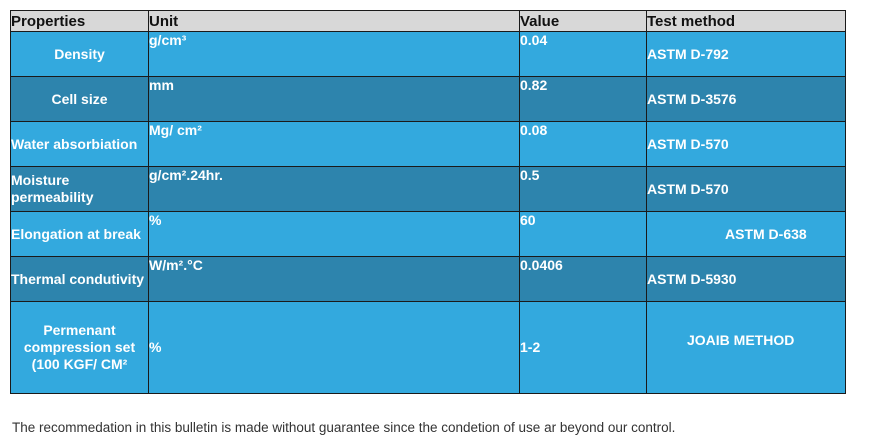 The height and width of the screenshot is (448, 872). I want to click on header-test-method: Test method, so click(746, 21).